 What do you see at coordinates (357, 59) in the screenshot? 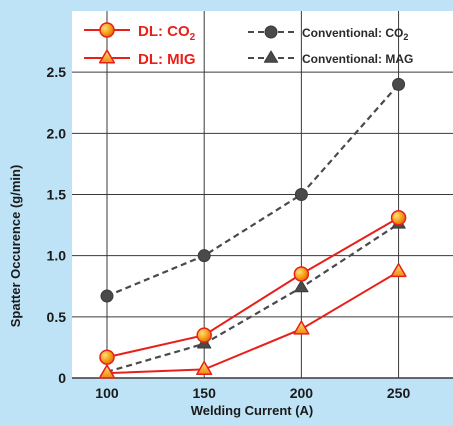
I see `legend-label-3: Conventional: MAG` at bounding box center [357, 59].